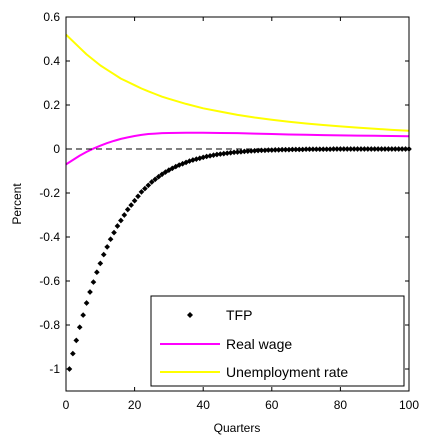 This screenshot has width=422, height=435. I want to click on y-tick-label: -0.2, so click(49, 193).